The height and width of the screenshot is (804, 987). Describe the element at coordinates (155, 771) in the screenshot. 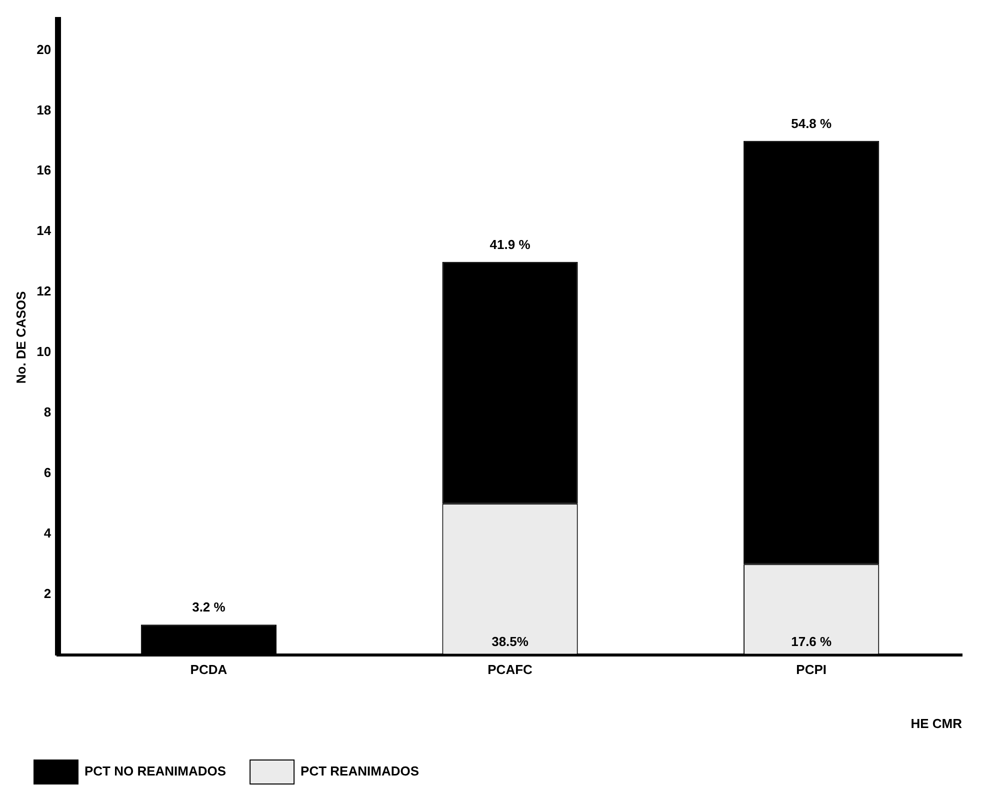

I see `legend-label: PCT NO REANIMADOS` at that location.